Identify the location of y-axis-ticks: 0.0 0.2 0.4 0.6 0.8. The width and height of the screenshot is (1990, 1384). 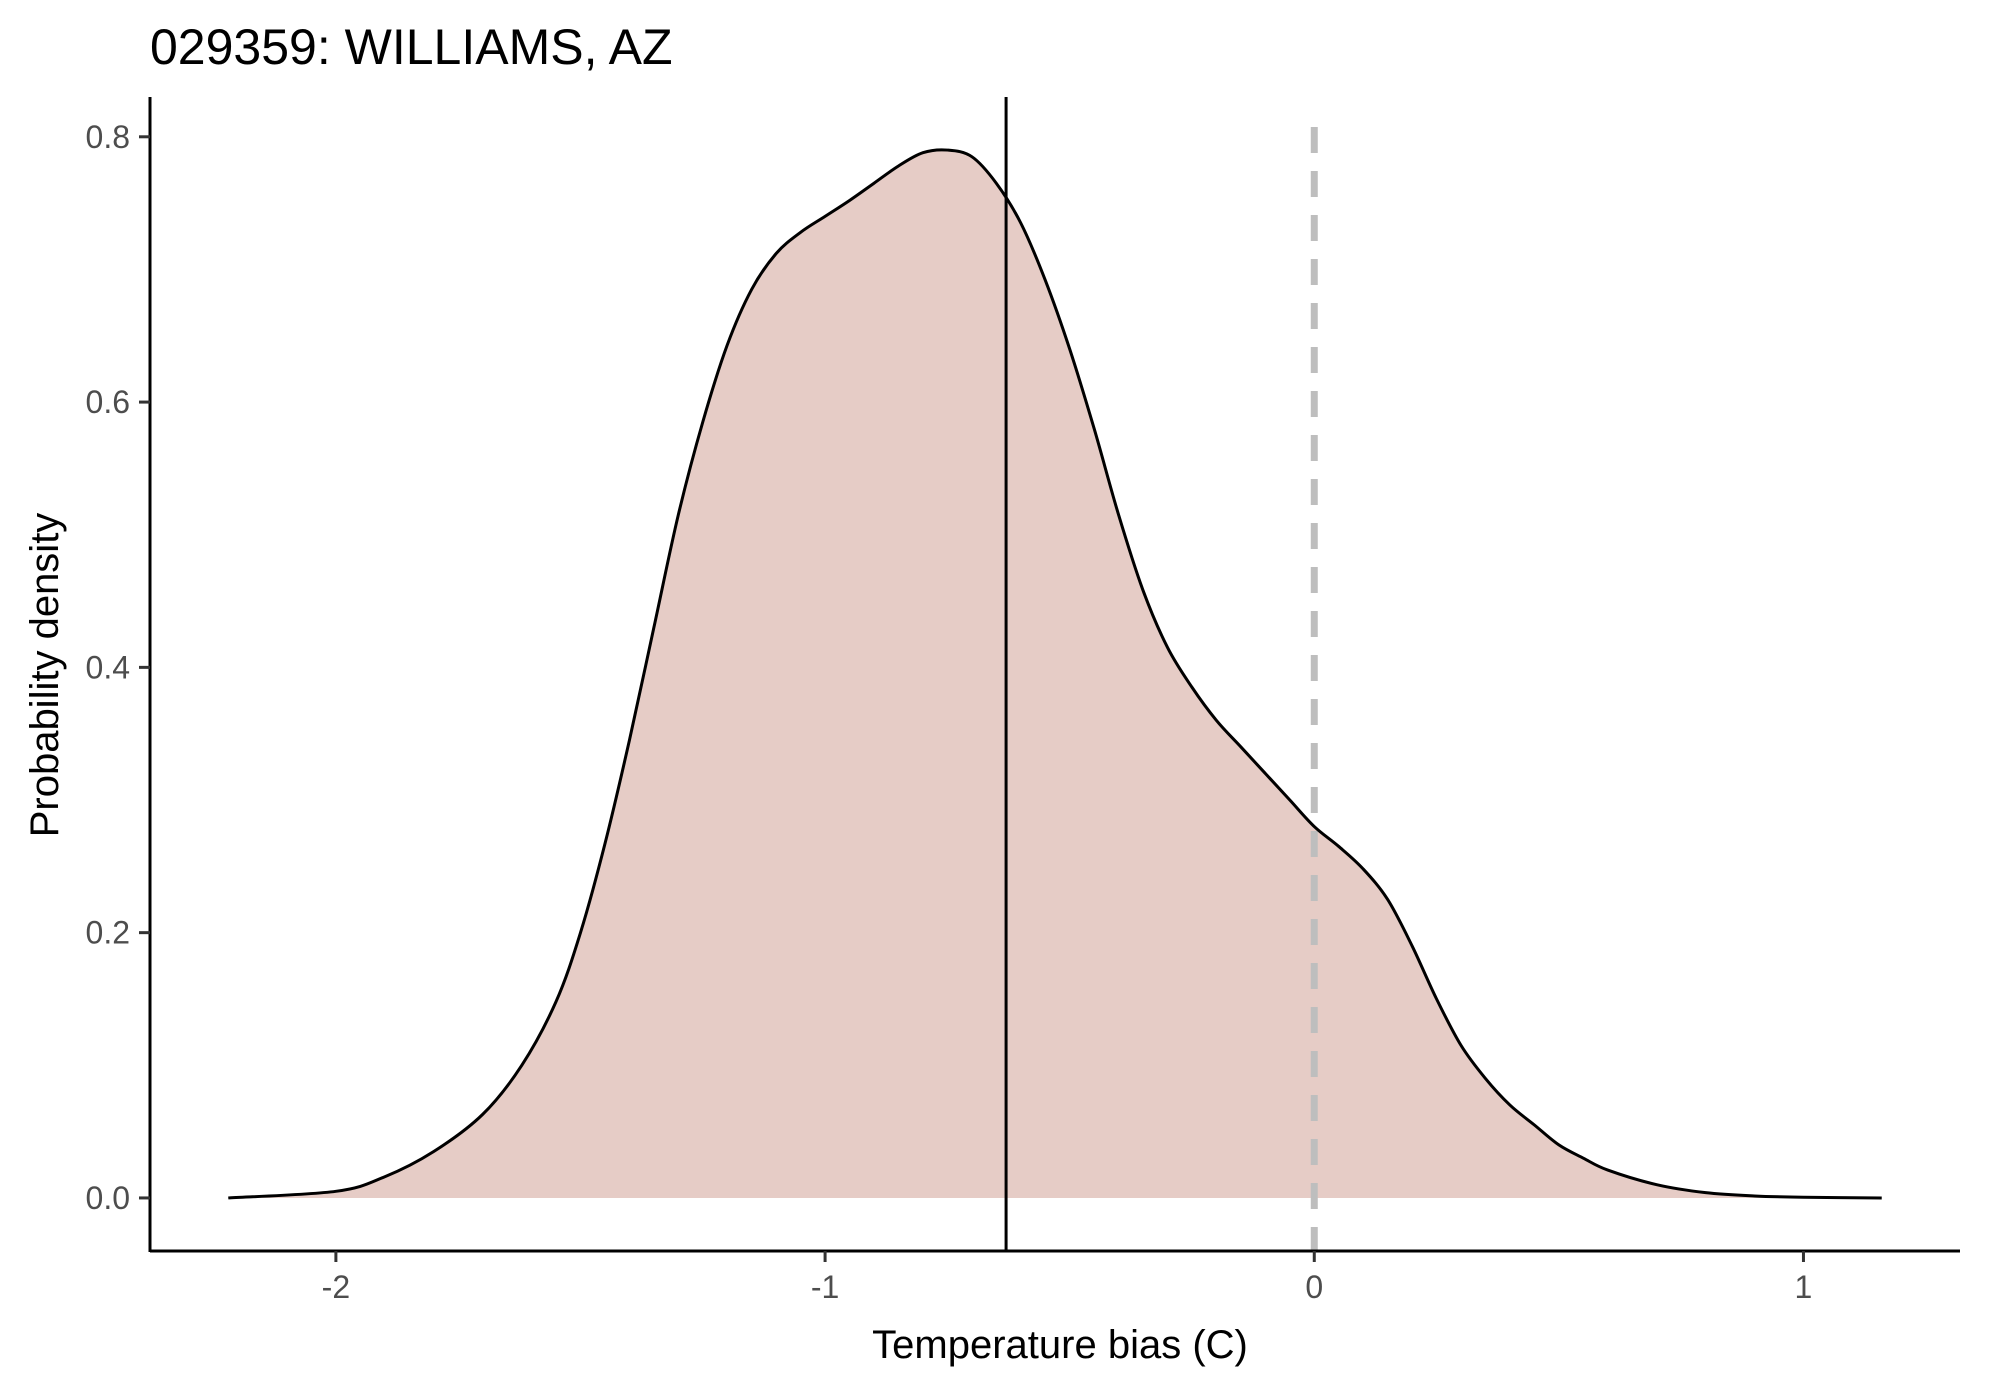
(118, 667).